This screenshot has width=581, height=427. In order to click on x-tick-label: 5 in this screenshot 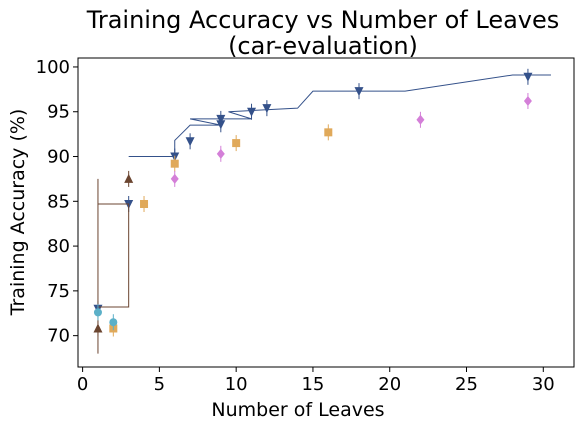, I will do `click(159, 384)`.